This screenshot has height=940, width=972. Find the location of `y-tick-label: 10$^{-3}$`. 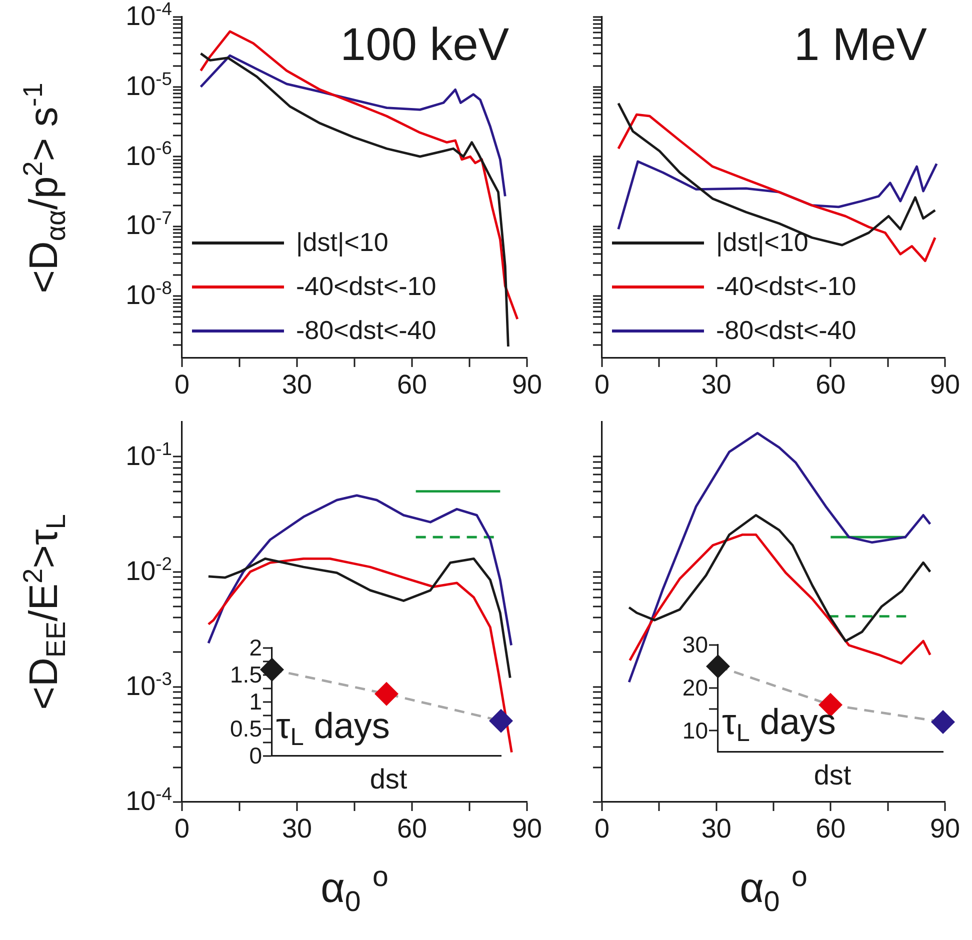

y-tick-label: 10$^{-3}$ is located at coordinates (149, 685).